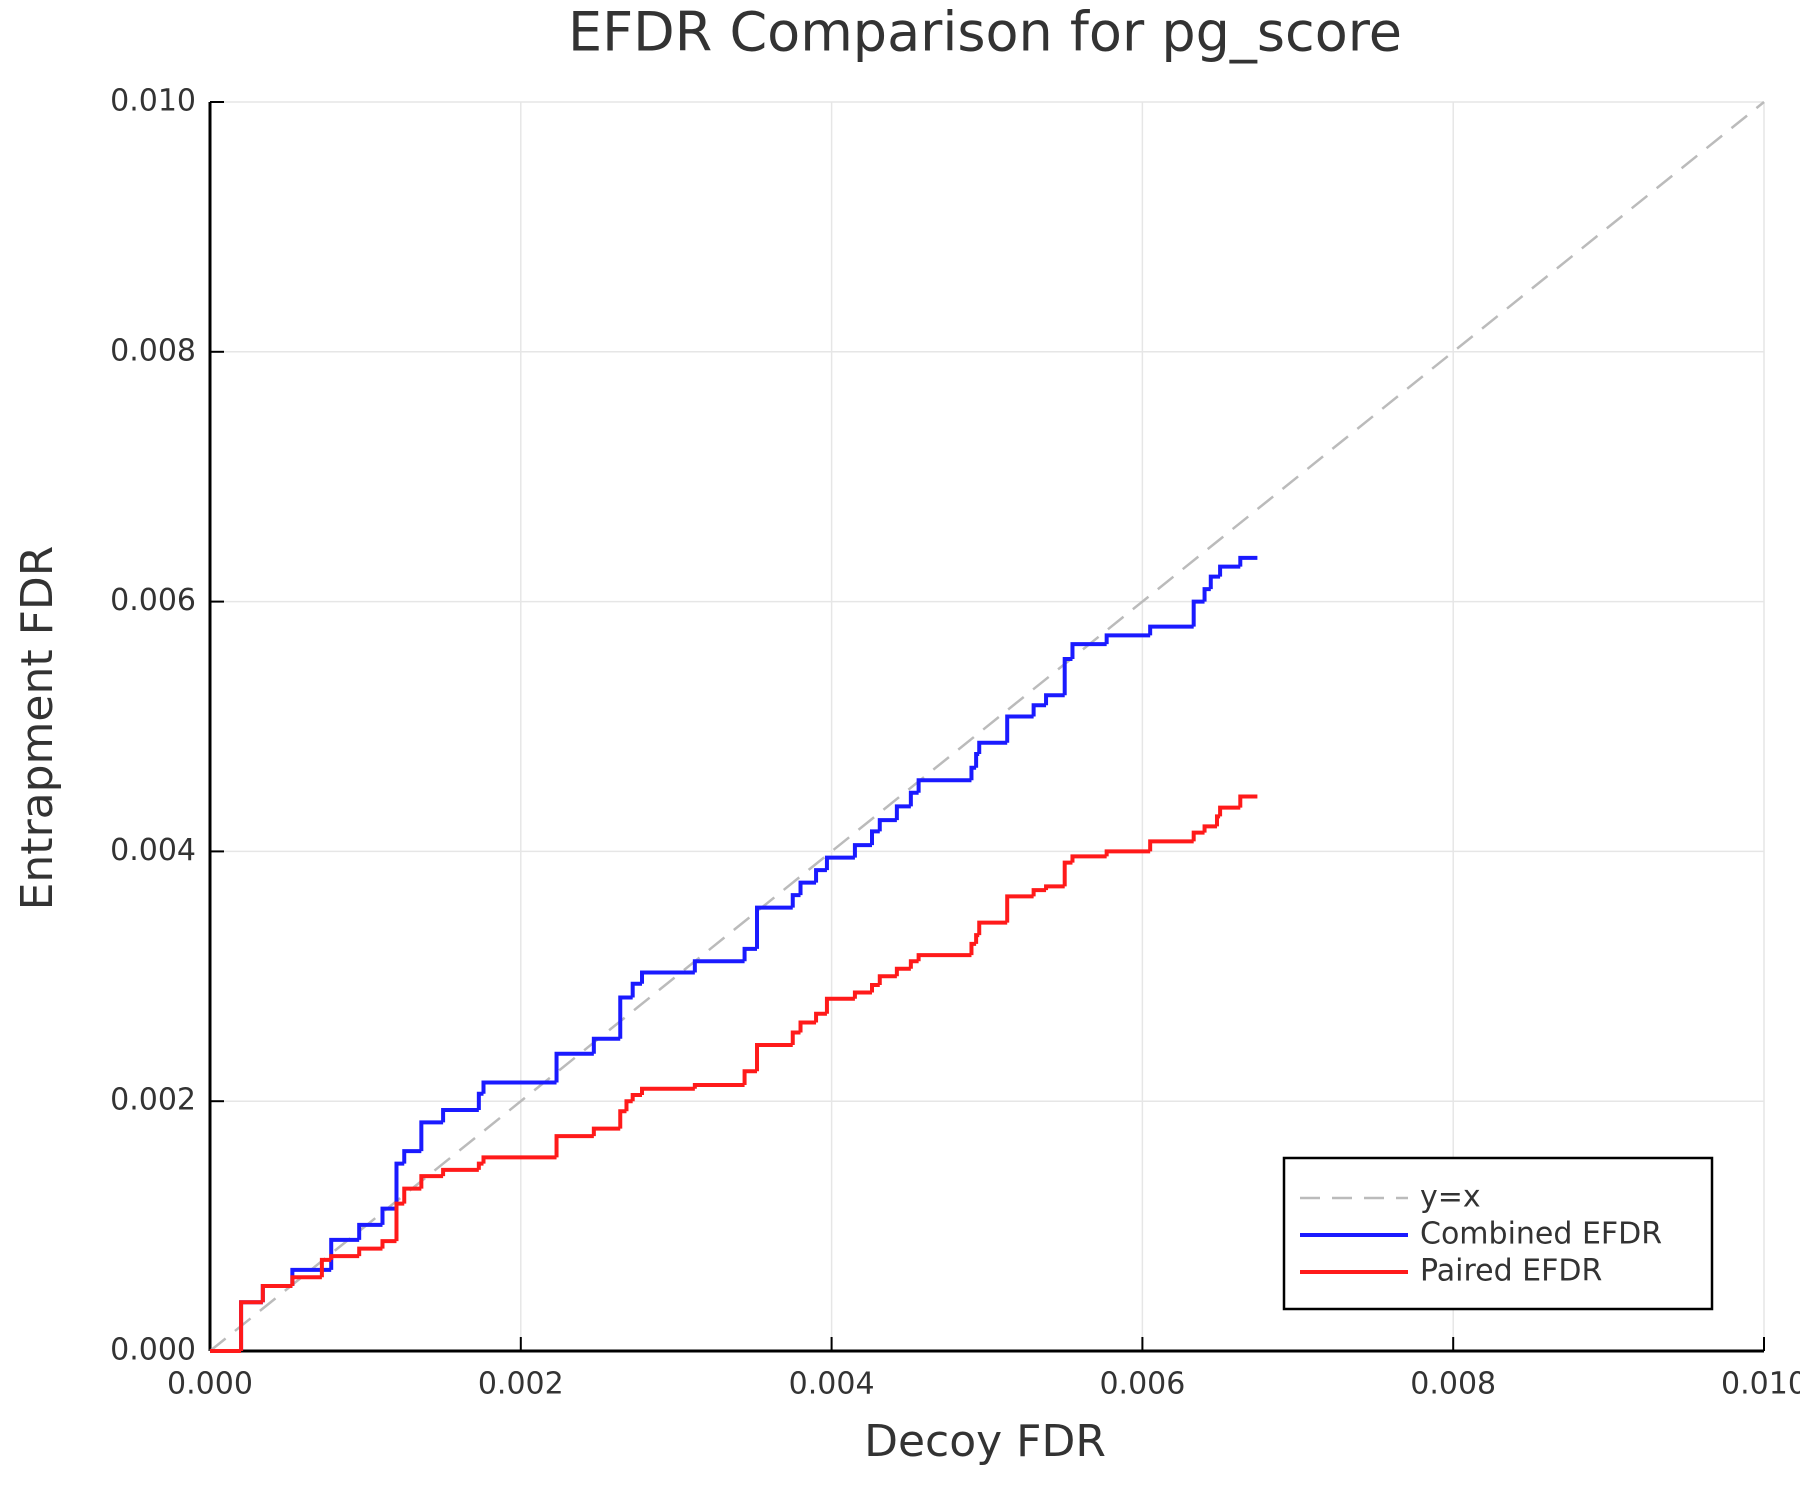 This screenshot has width=1800, height=1500. What do you see at coordinates (153, 350) in the screenshot?
I see `y-tick-label: 0.008` at bounding box center [153, 350].